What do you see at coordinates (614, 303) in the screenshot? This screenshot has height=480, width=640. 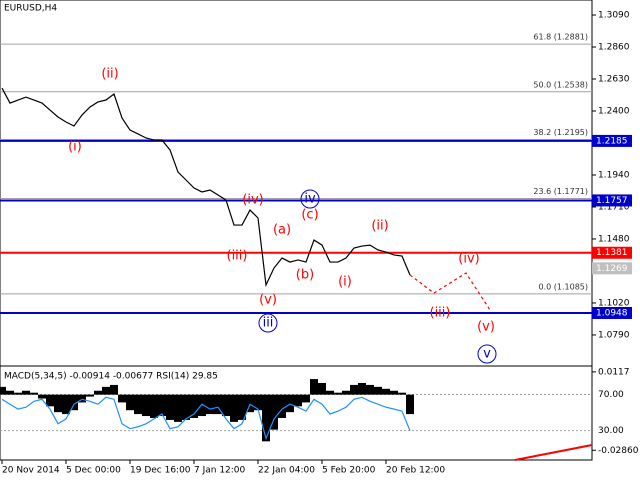 I see `y-tick-label: 1.1020` at bounding box center [614, 303].